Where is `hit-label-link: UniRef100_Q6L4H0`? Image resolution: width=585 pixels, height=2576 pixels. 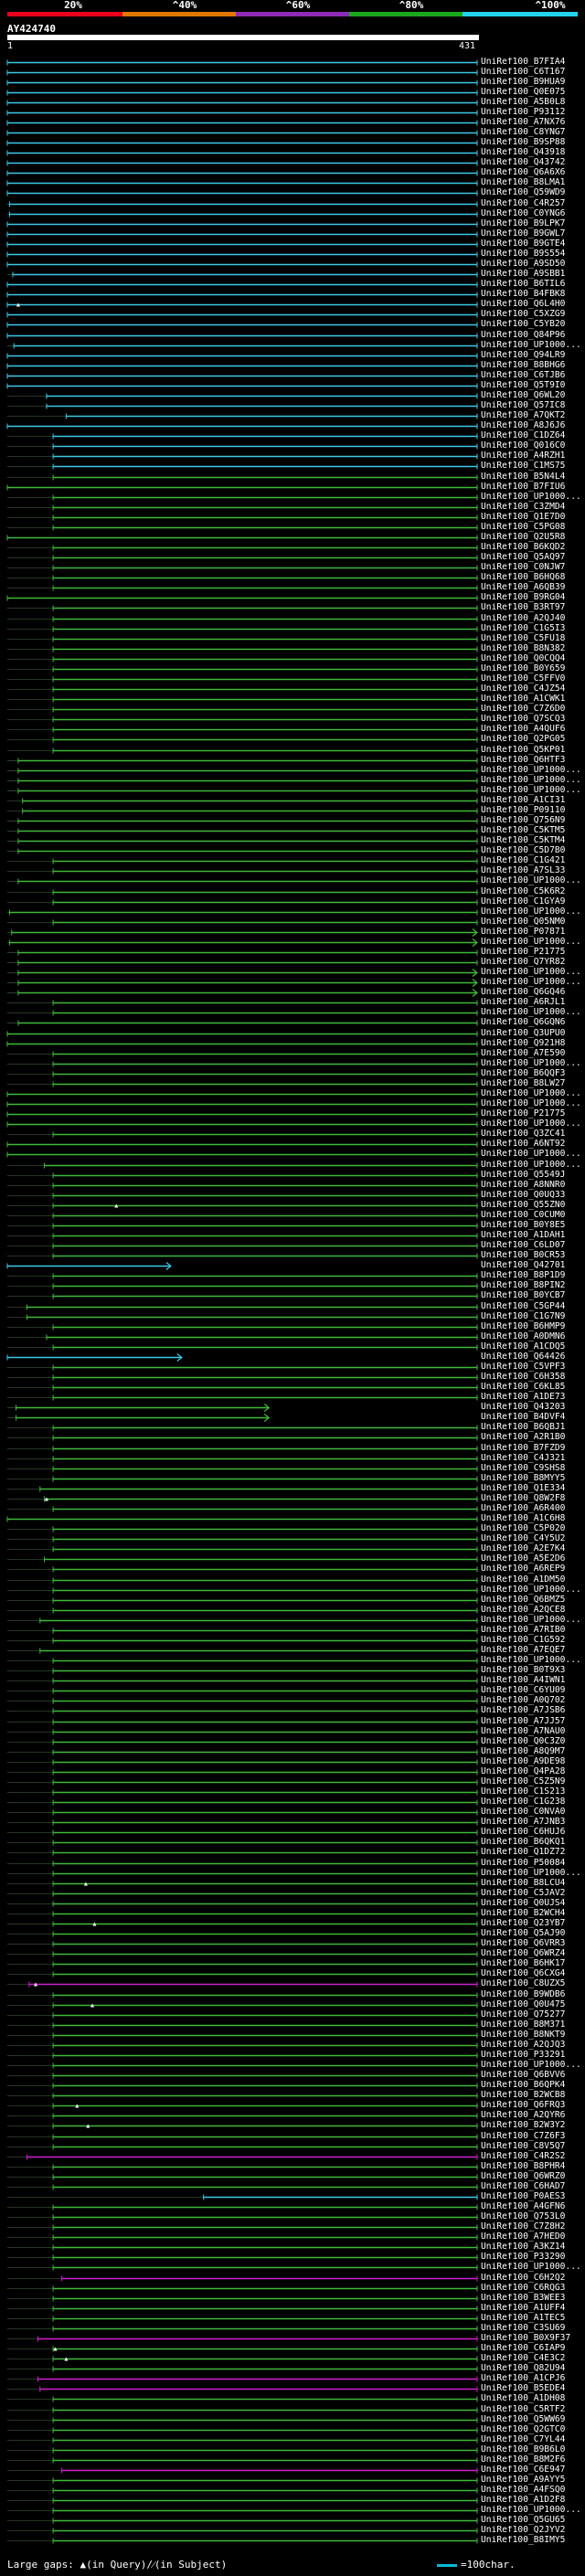
hit-label-link: UniRef100_Q6L4H0 is located at coordinates (523, 304).